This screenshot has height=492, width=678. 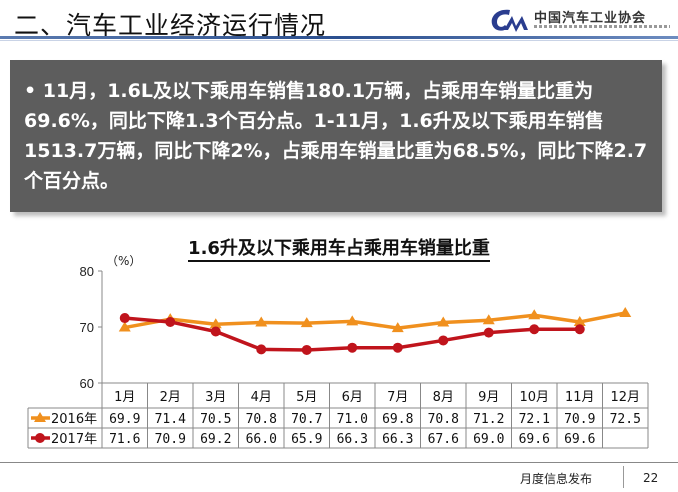 What do you see at coordinates (123, 261) in the screenshot?
I see `y-axis-unit: （%）` at bounding box center [123, 261].